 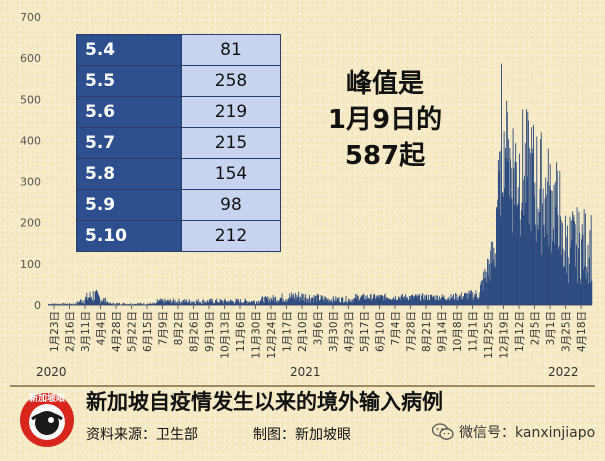 What do you see at coordinates (489, 335) in the screenshot?
I see `x-tick-label: 11月25日` at bounding box center [489, 335].